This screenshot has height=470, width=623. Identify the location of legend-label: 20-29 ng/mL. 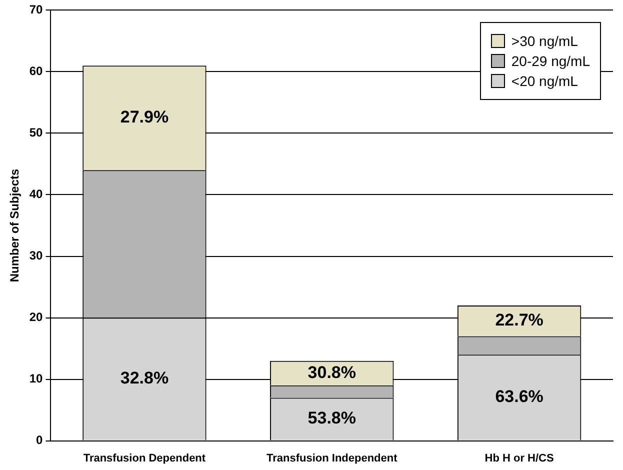
(550, 61).